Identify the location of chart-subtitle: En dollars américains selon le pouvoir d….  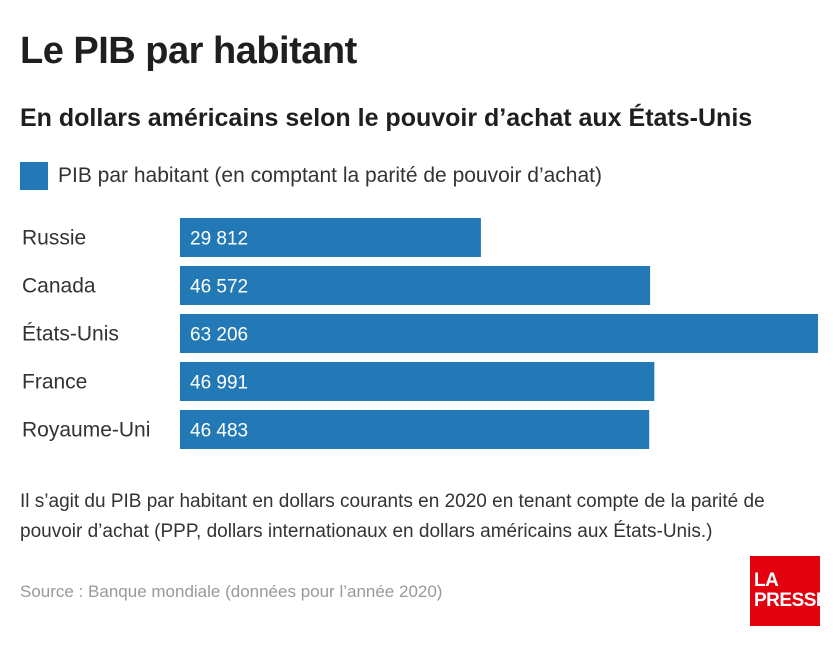
(386, 118).